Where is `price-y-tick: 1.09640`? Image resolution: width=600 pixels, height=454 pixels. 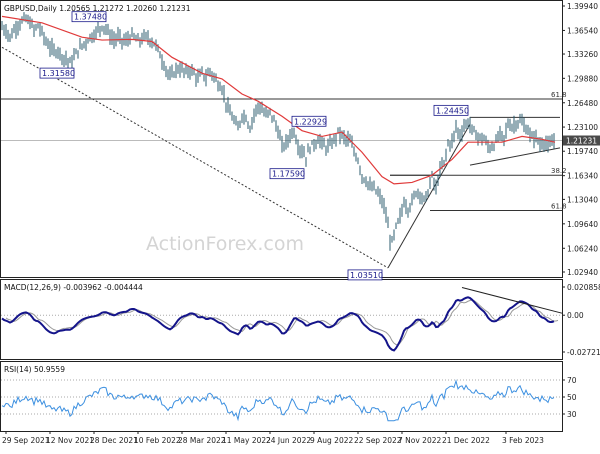 price-y-tick: 1.09640 is located at coordinates (582, 224).